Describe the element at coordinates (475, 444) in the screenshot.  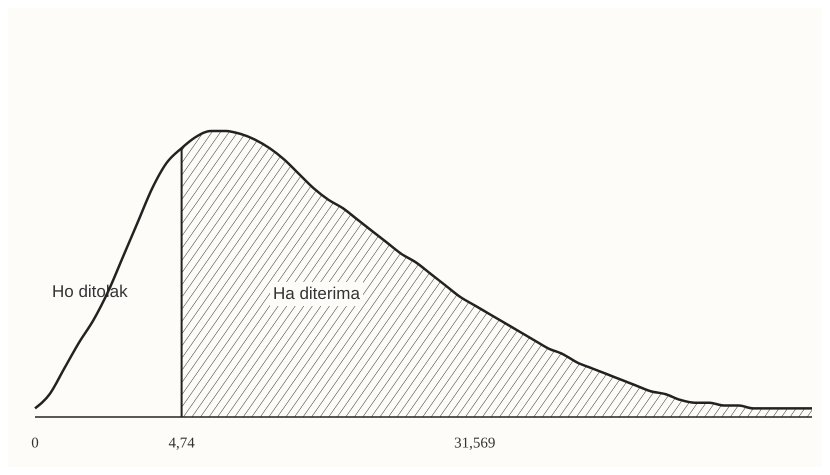
I see `x-tick-label: 31,569` at that location.